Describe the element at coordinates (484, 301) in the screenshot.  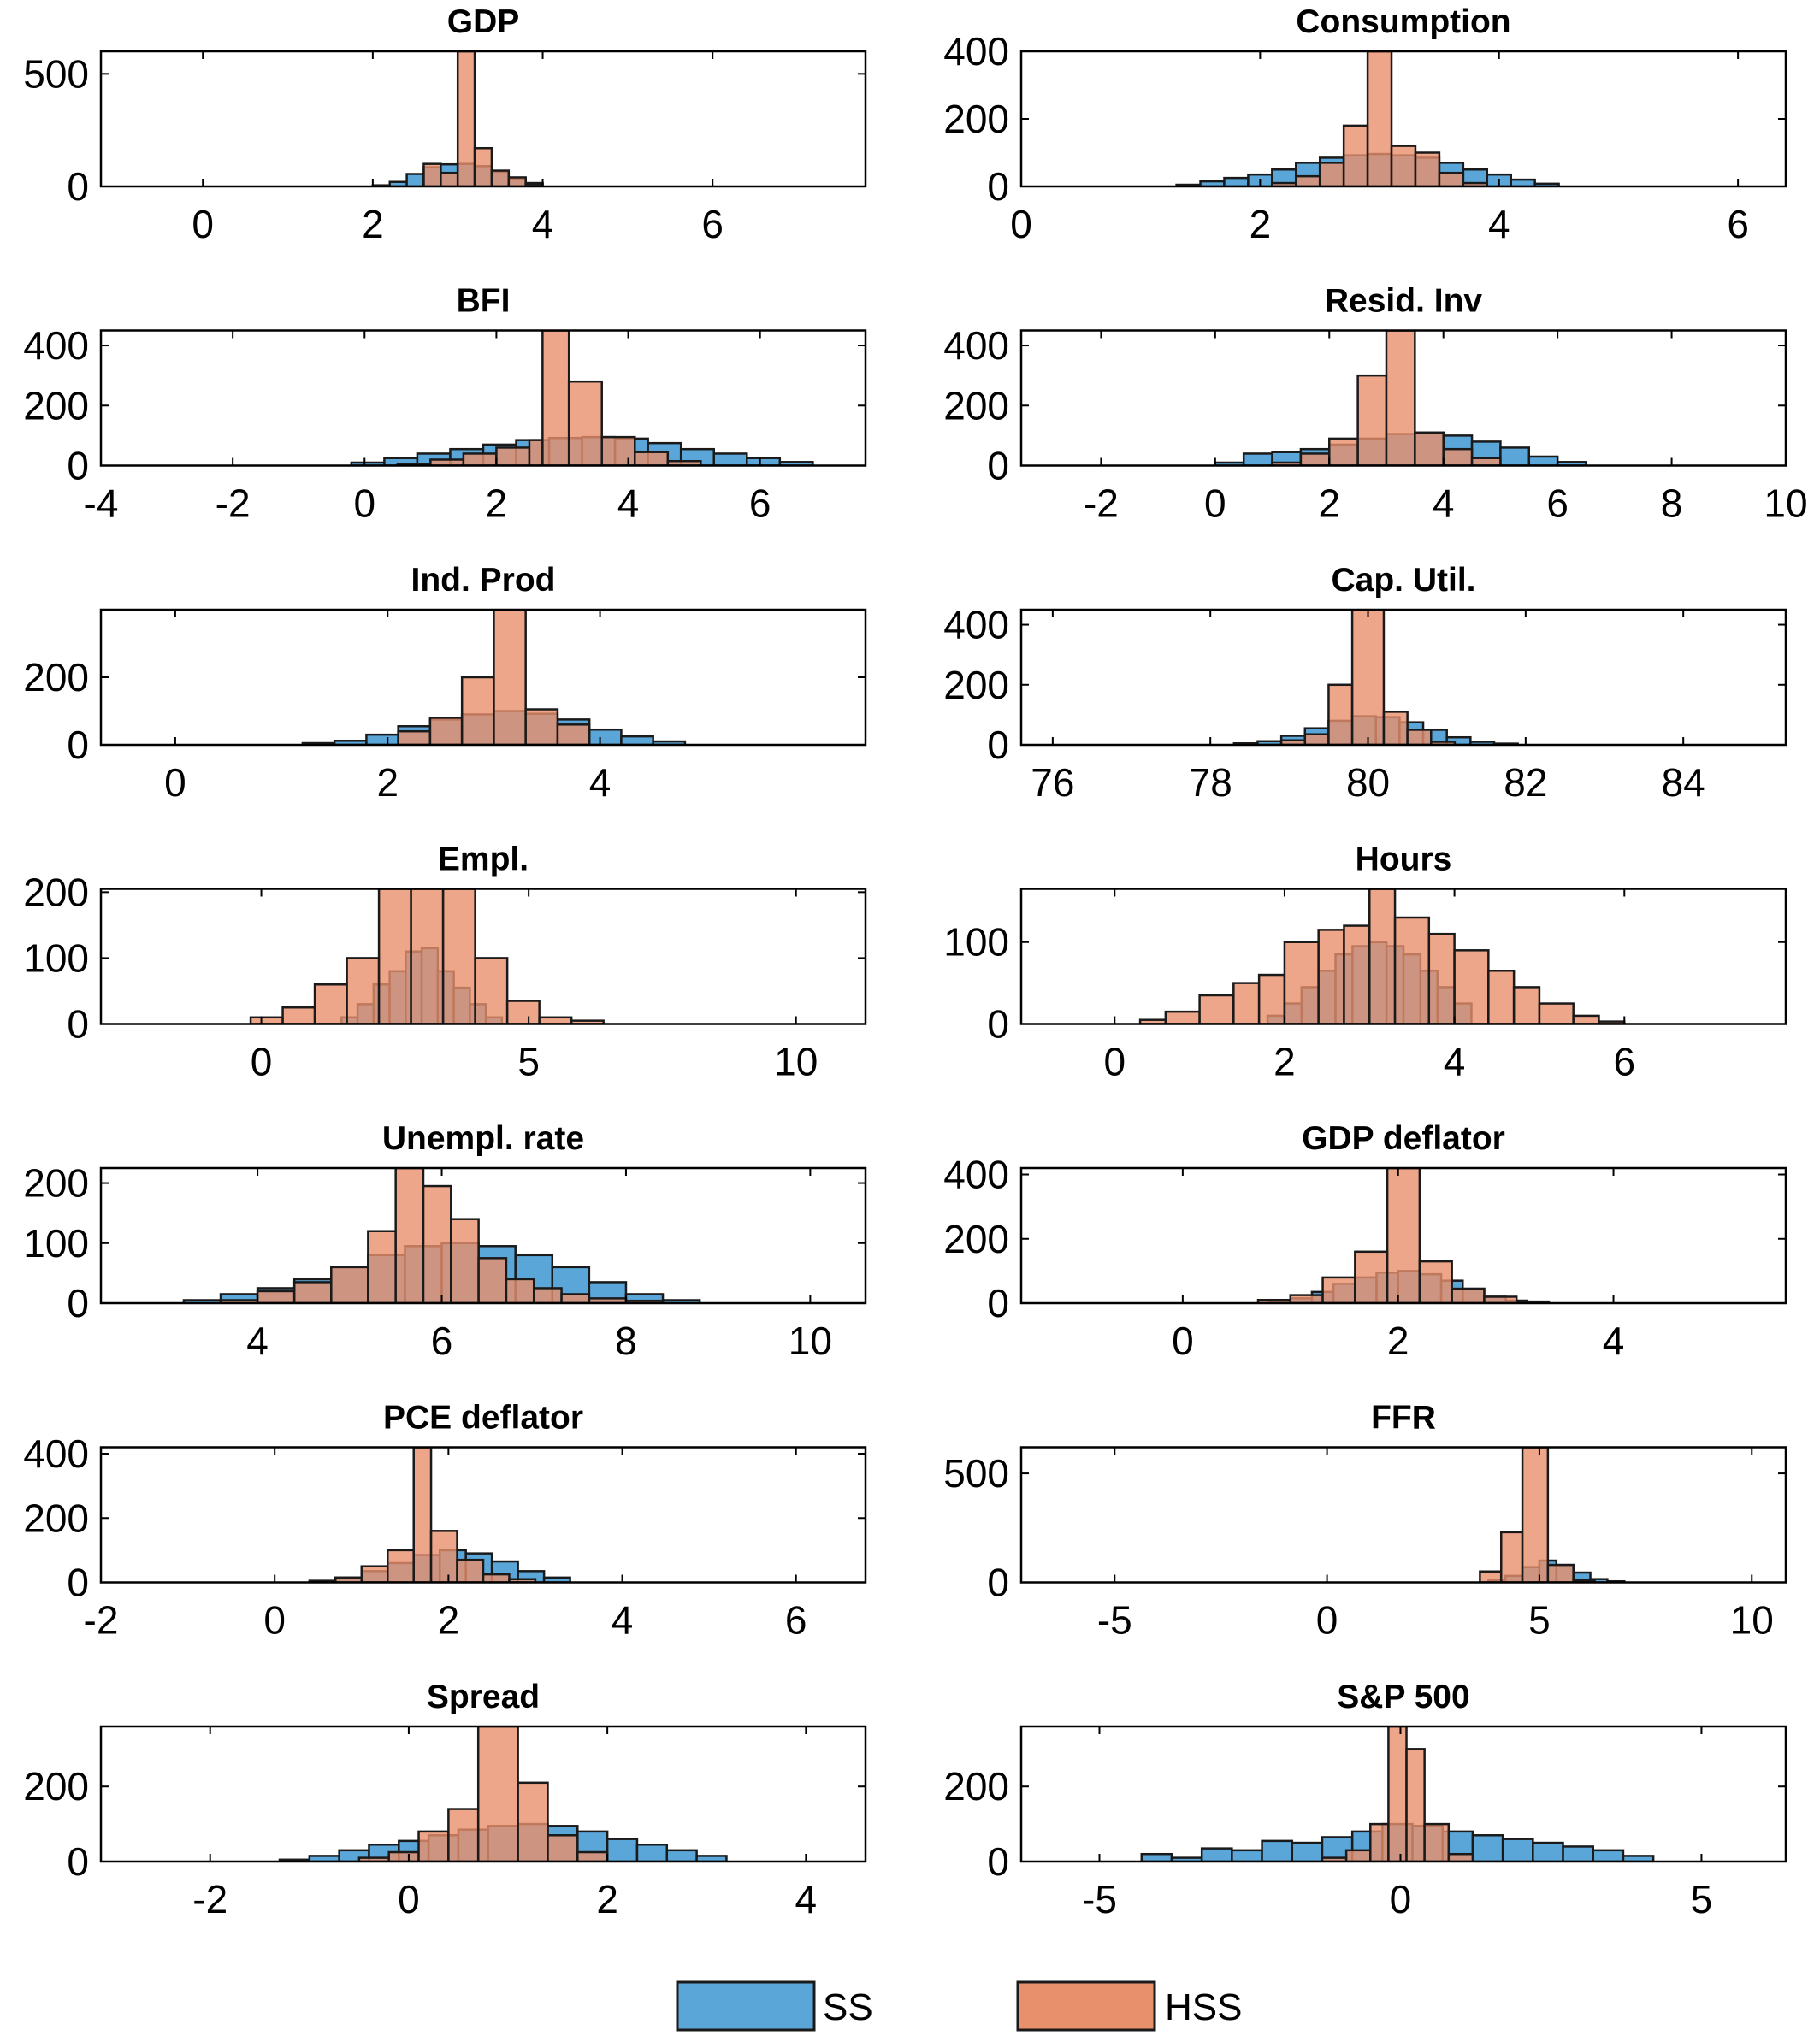
I see `panel-title: BFI` at that location.